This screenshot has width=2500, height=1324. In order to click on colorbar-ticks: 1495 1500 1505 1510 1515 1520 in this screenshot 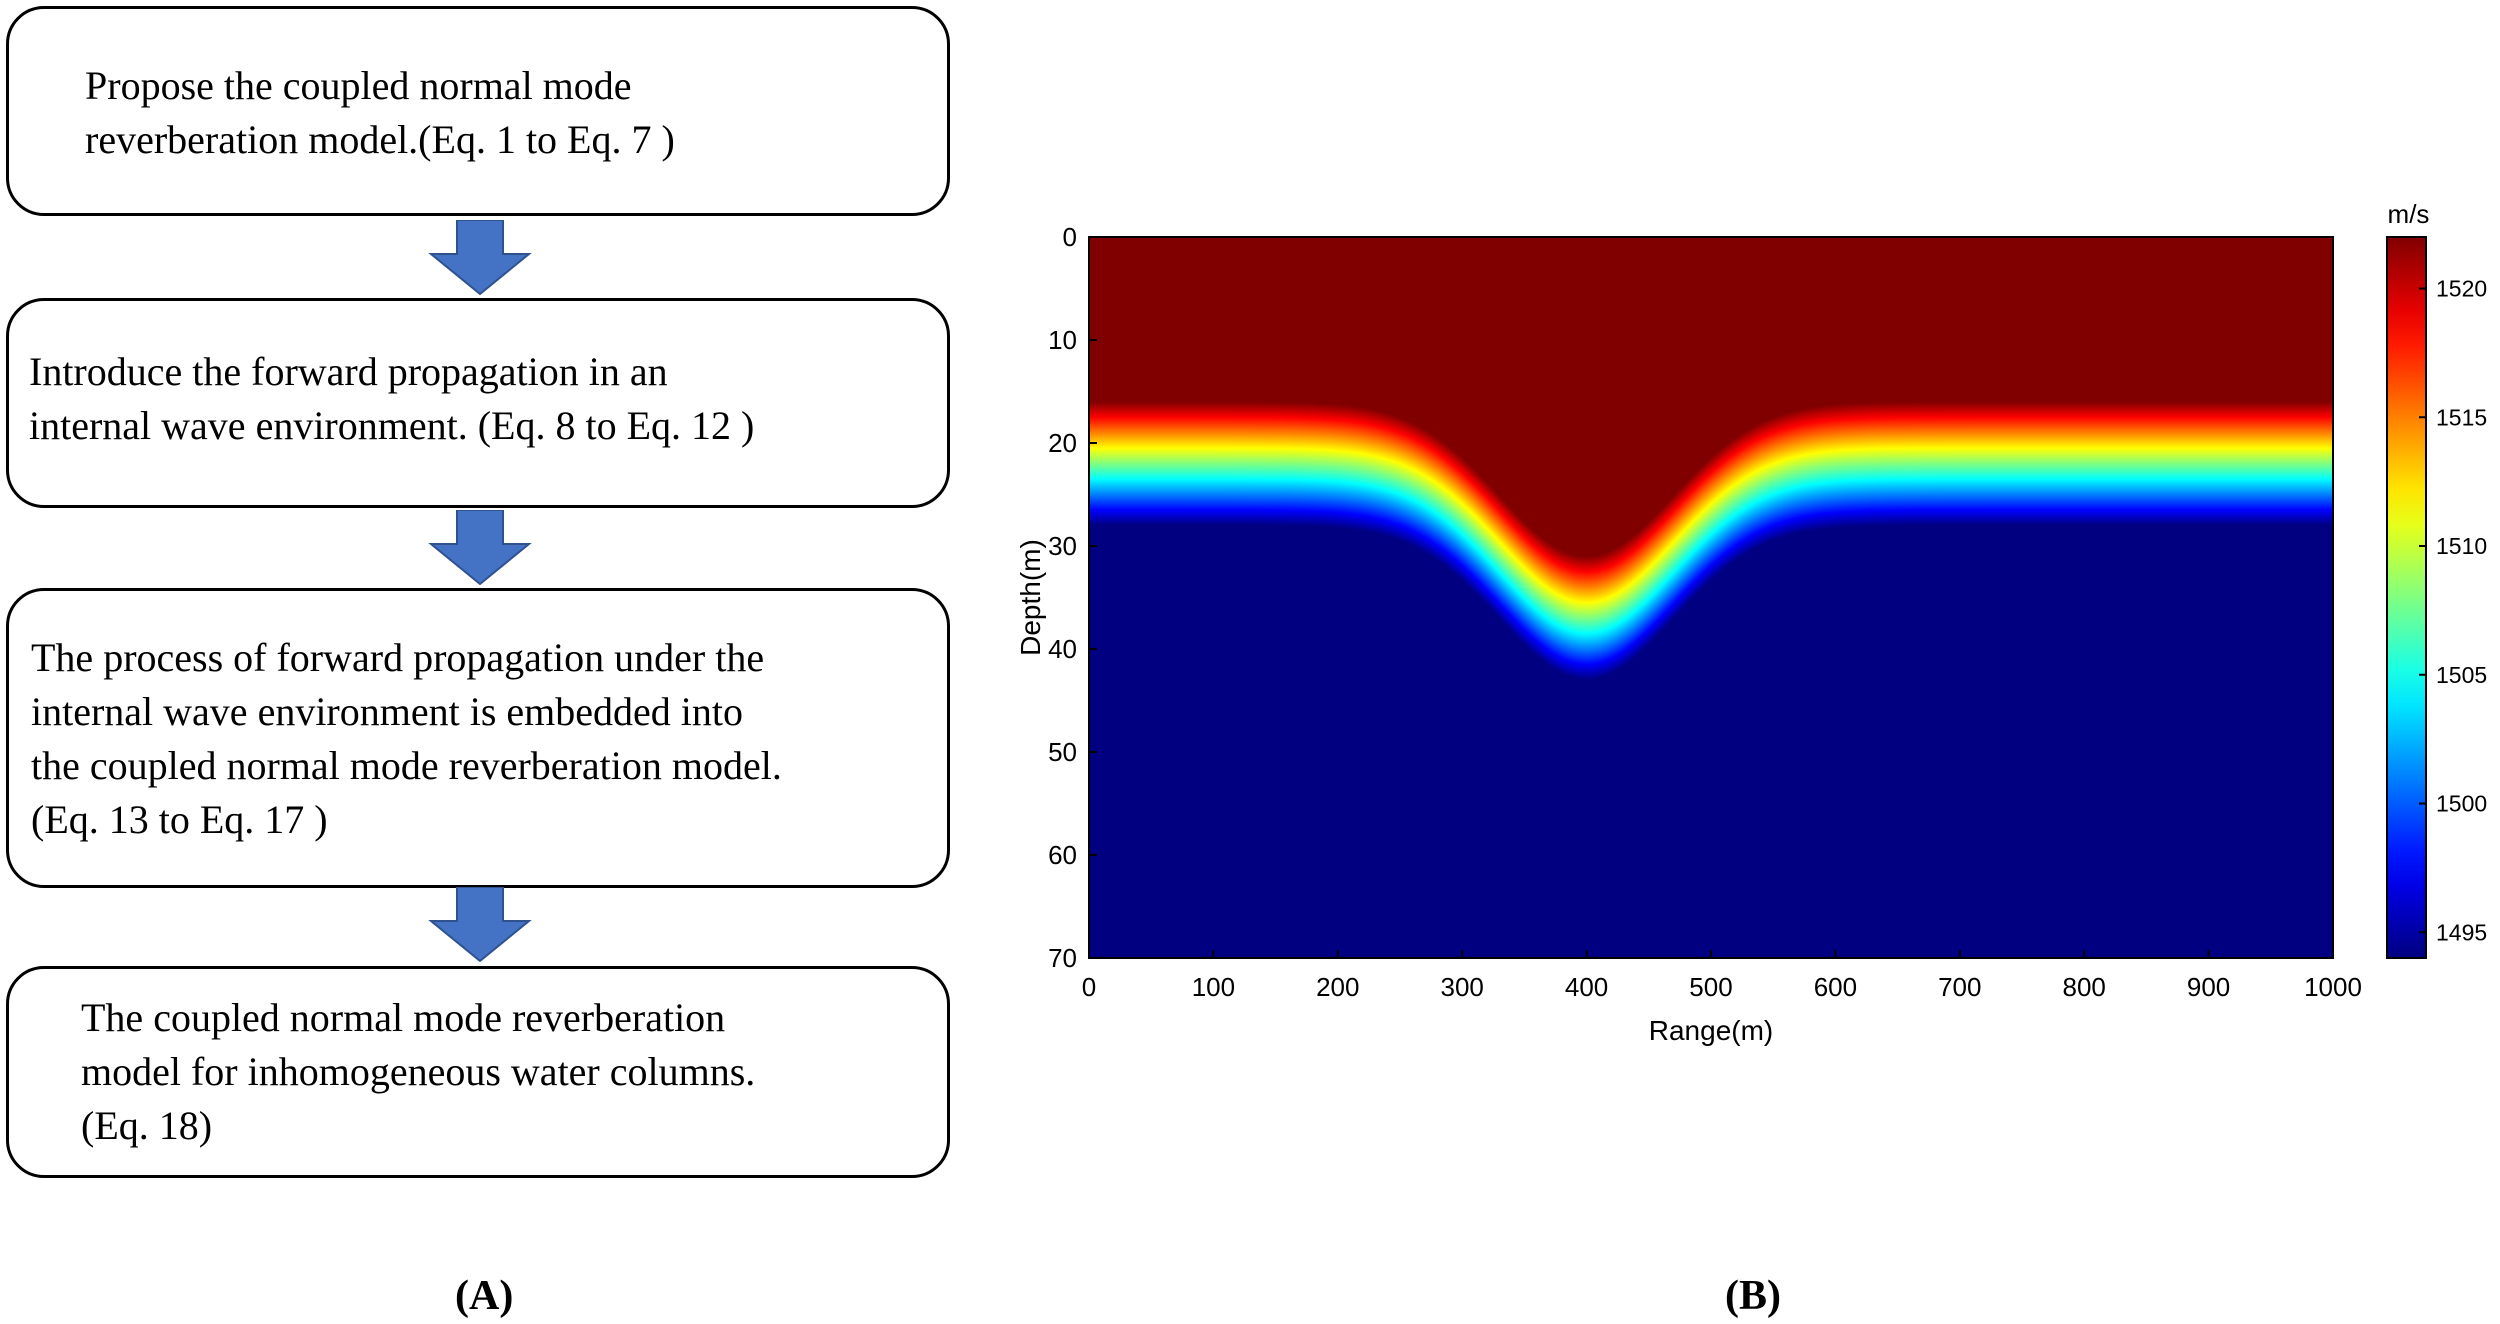, I will do `click(2453, 610)`.